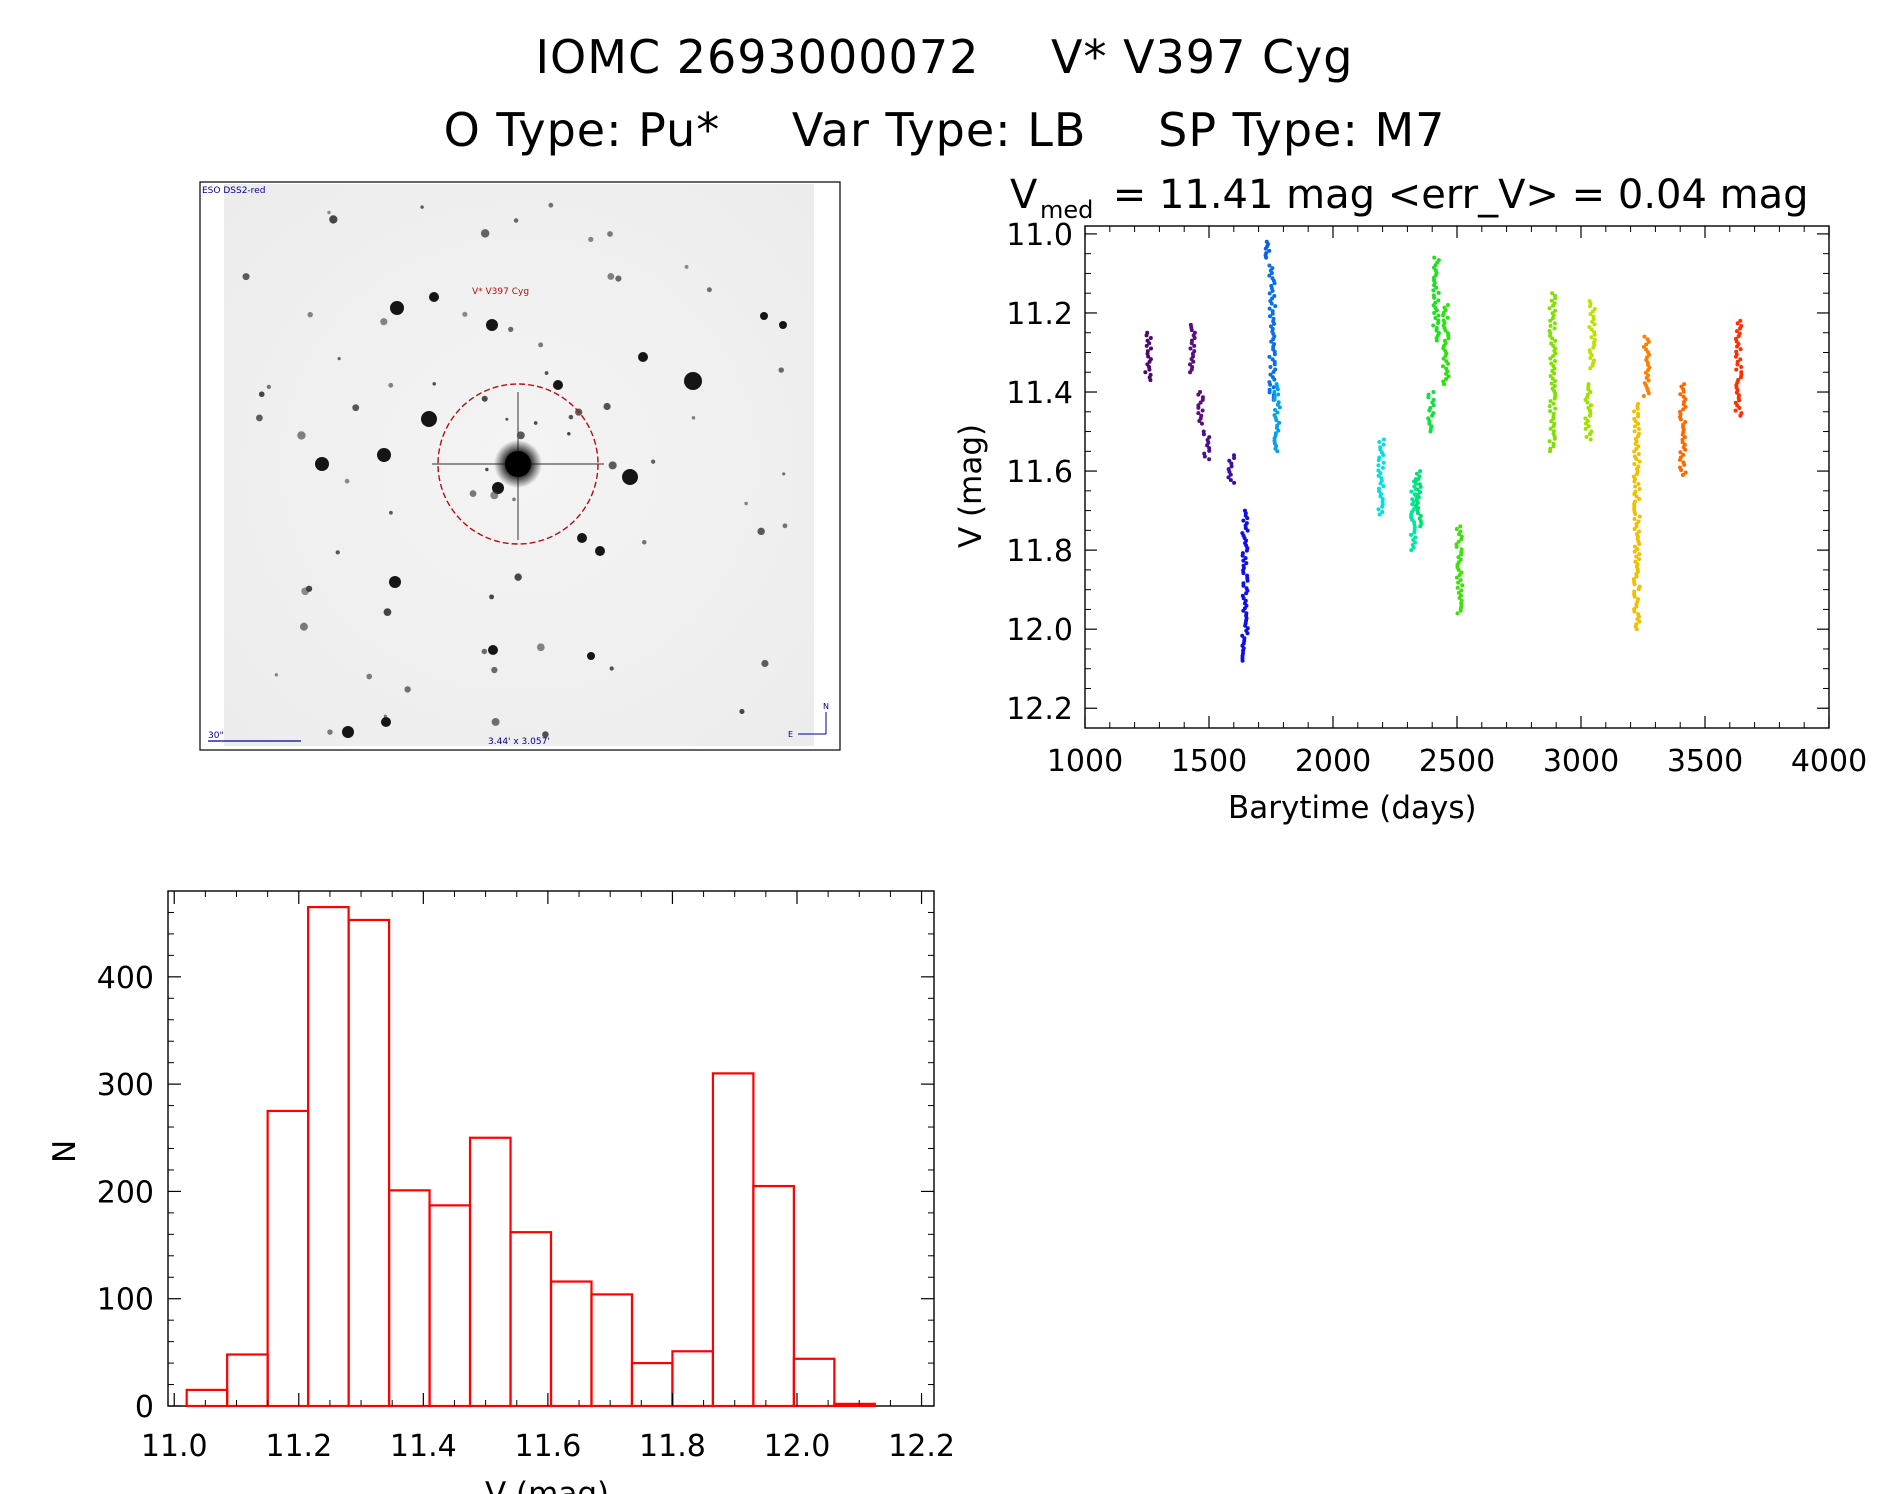 Image resolution: width=1889 pixels, height=1494 pixels. What do you see at coordinates (921, 1446) in the screenshot?
I see `hist-xtick-label: 12.2` at bounding box center [921, 1446].